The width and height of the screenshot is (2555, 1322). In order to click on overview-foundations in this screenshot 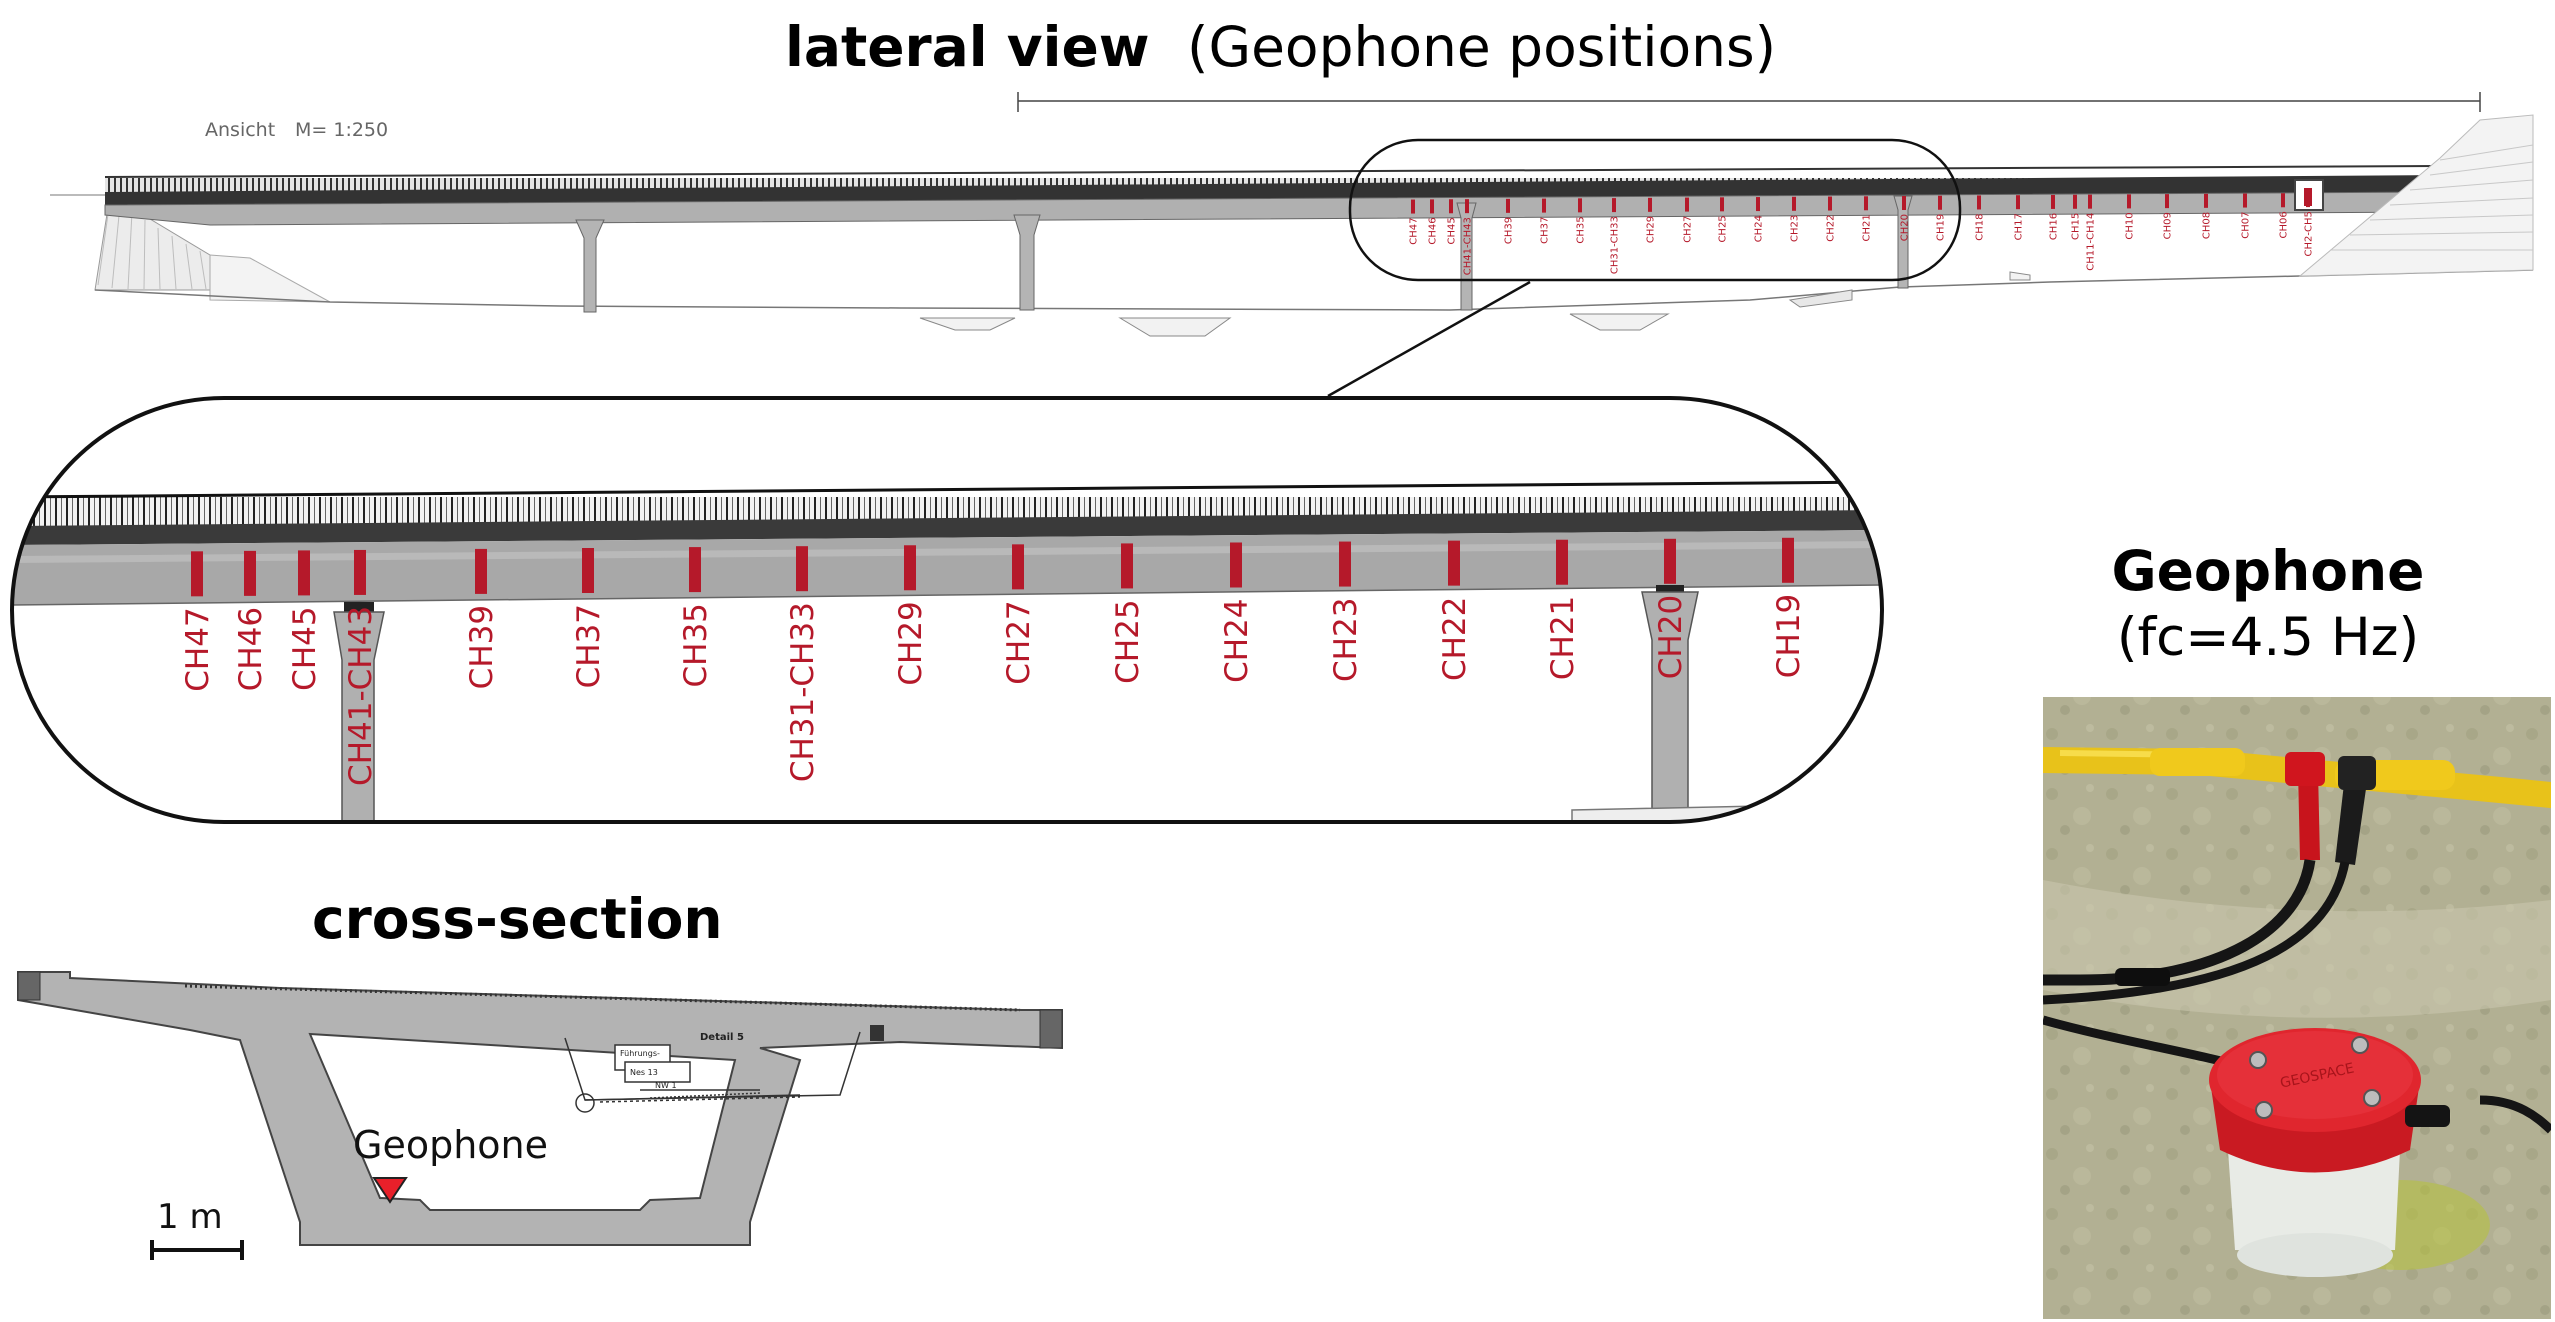, I will do `click(1475, 304)`.